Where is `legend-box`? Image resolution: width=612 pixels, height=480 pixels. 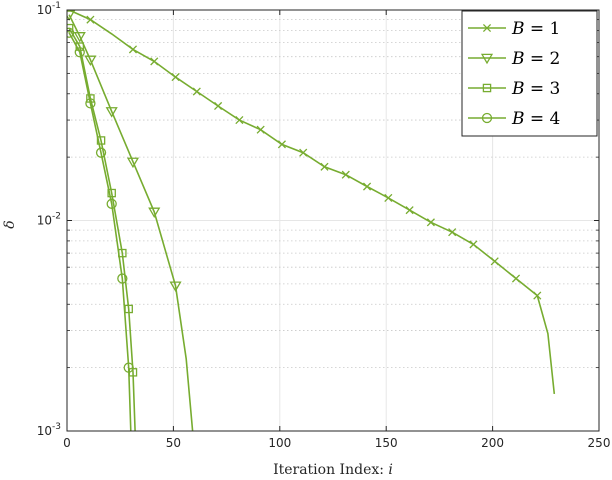 legend-box is located at coordinates (529, 73).